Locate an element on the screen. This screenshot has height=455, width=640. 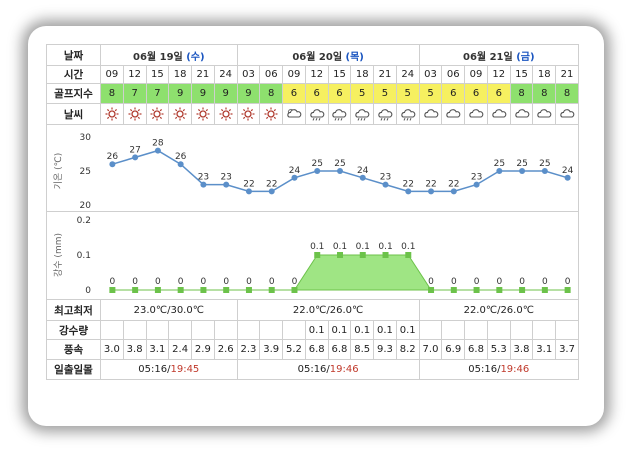
day-header-3: 06월 21일 (금) is located at coordinates (498, 55).